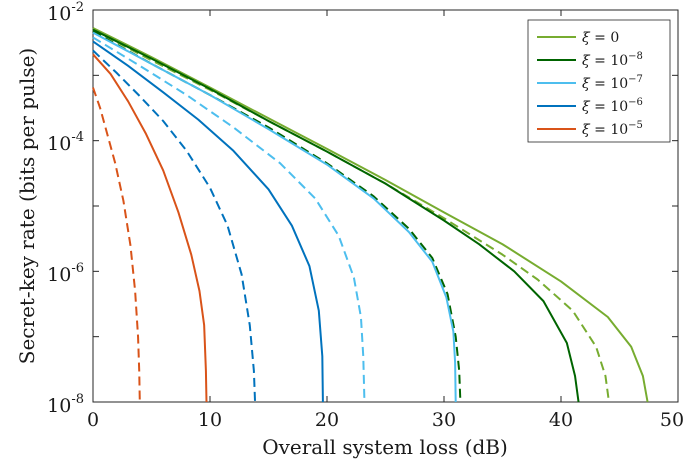 The width and height of the screenshot is (686, 468). Describe the element at coordinates (385, 447) in the screenshot. I see `x-axis-label: Overall system loss (dB)` at that location.